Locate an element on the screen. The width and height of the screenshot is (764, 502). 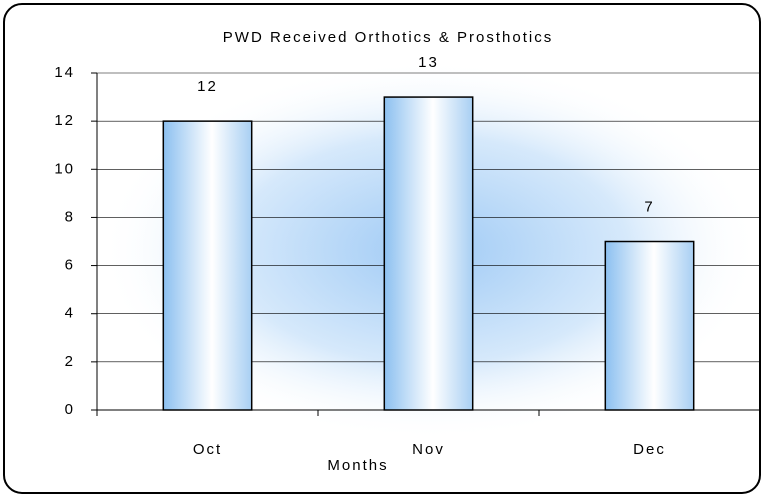
data-label: 13 is located at coordinates (428, 62).